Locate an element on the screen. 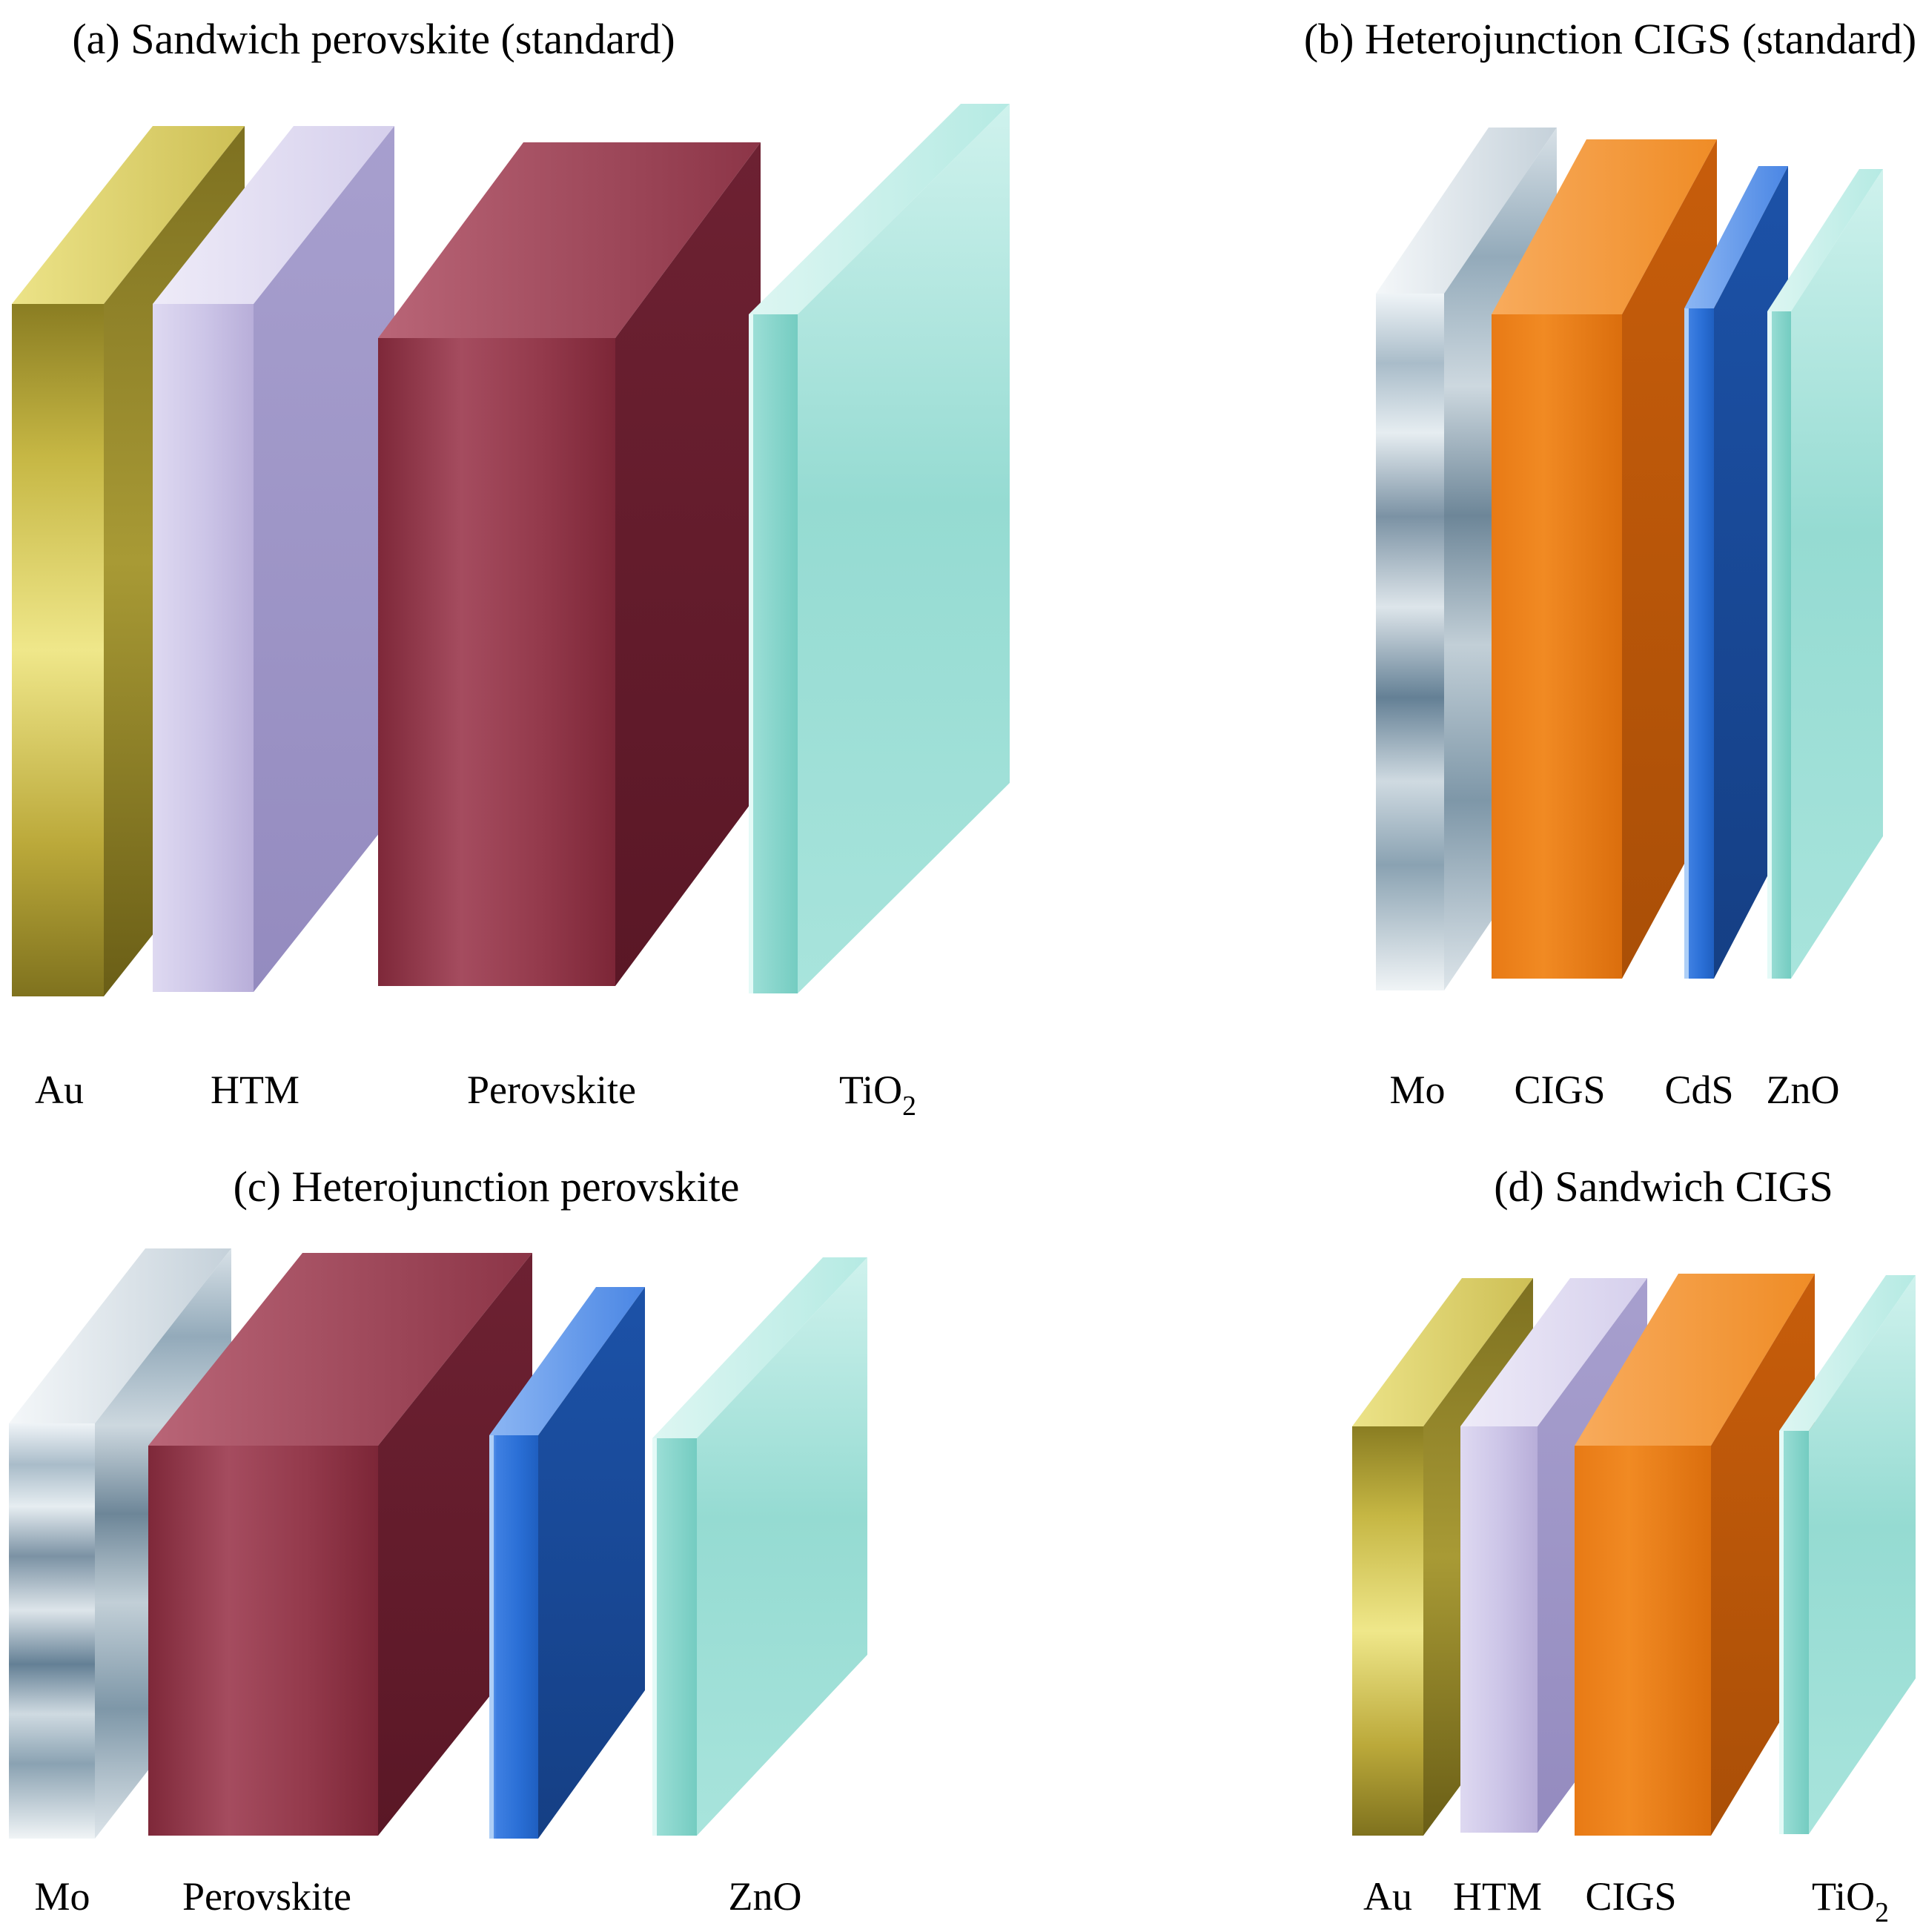 The width and height of the screenshot is (1923, 1932). panel-c-title: (c) Heterojunction perovskite is located at coordinates (487, 1186).